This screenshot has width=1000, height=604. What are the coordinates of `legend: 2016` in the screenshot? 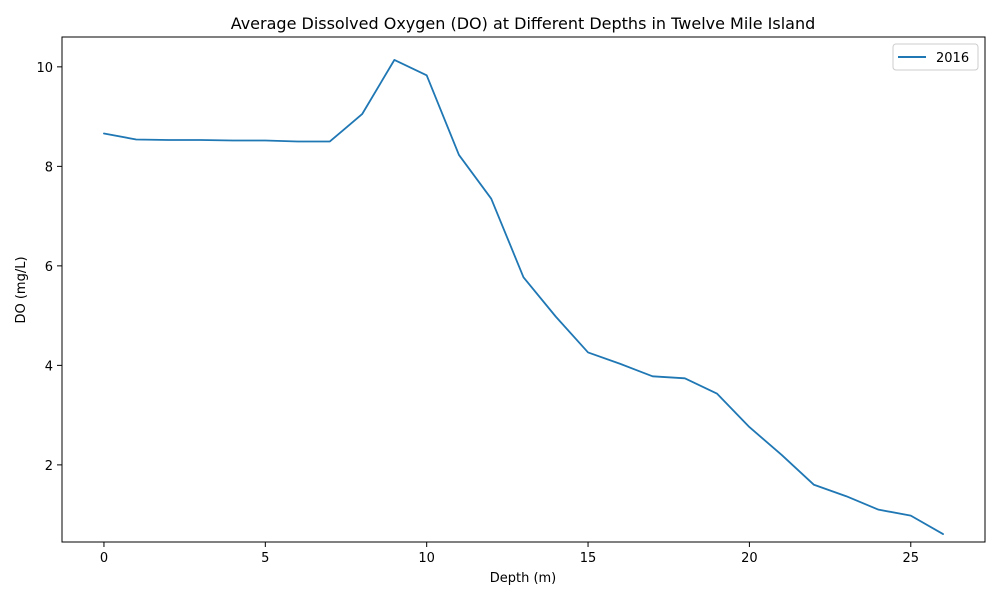 It's located at (935, 57).